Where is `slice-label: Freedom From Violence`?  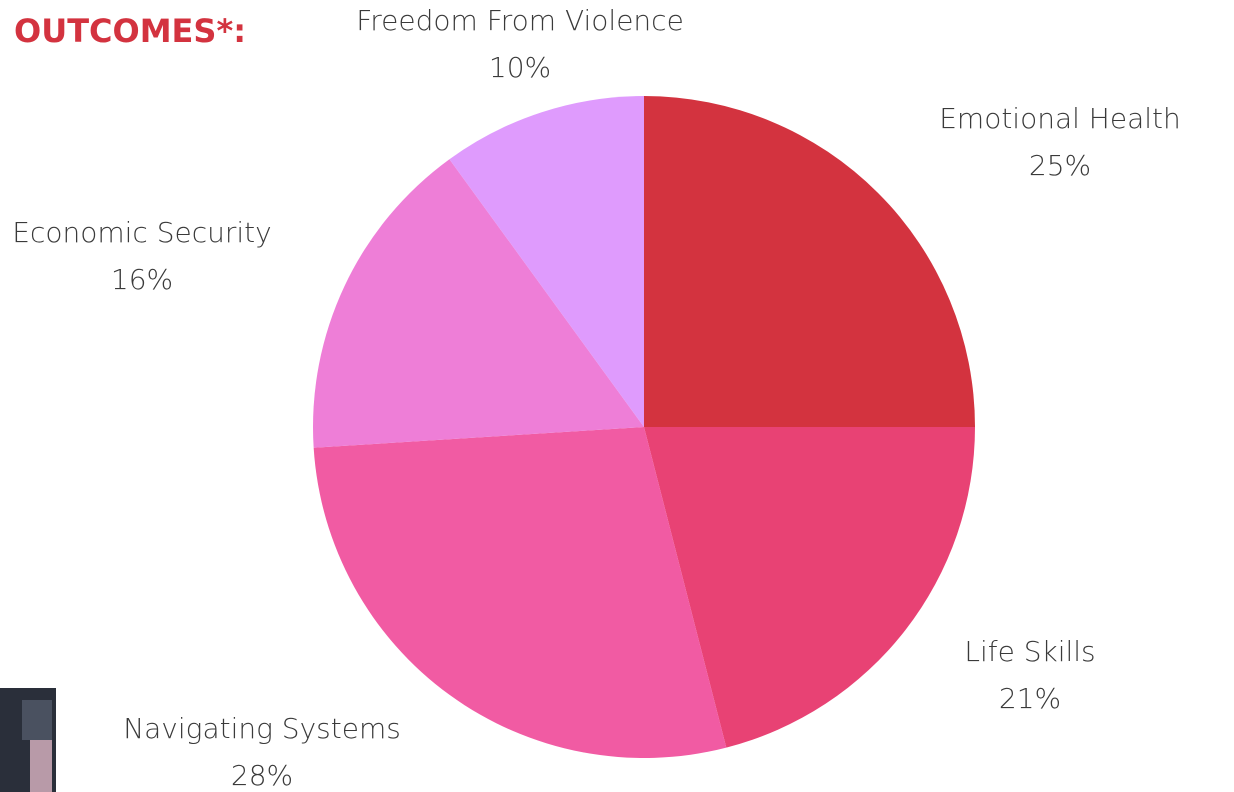 slice-label: Freedom From Violence is located at coordinates (520, 20).